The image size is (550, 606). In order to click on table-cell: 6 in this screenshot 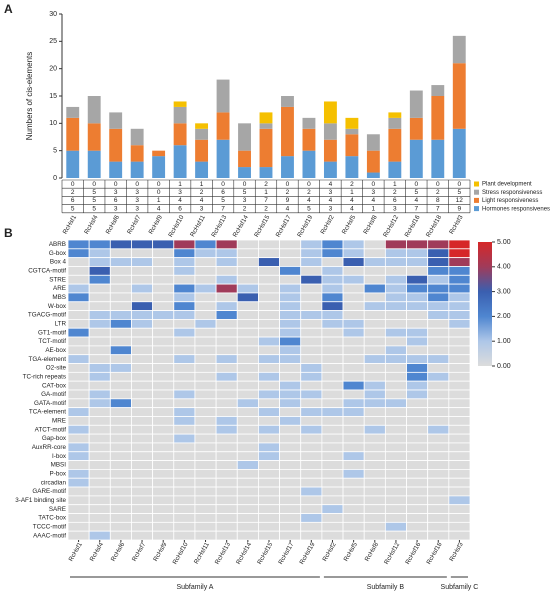, I will do `click(180, 208)`.